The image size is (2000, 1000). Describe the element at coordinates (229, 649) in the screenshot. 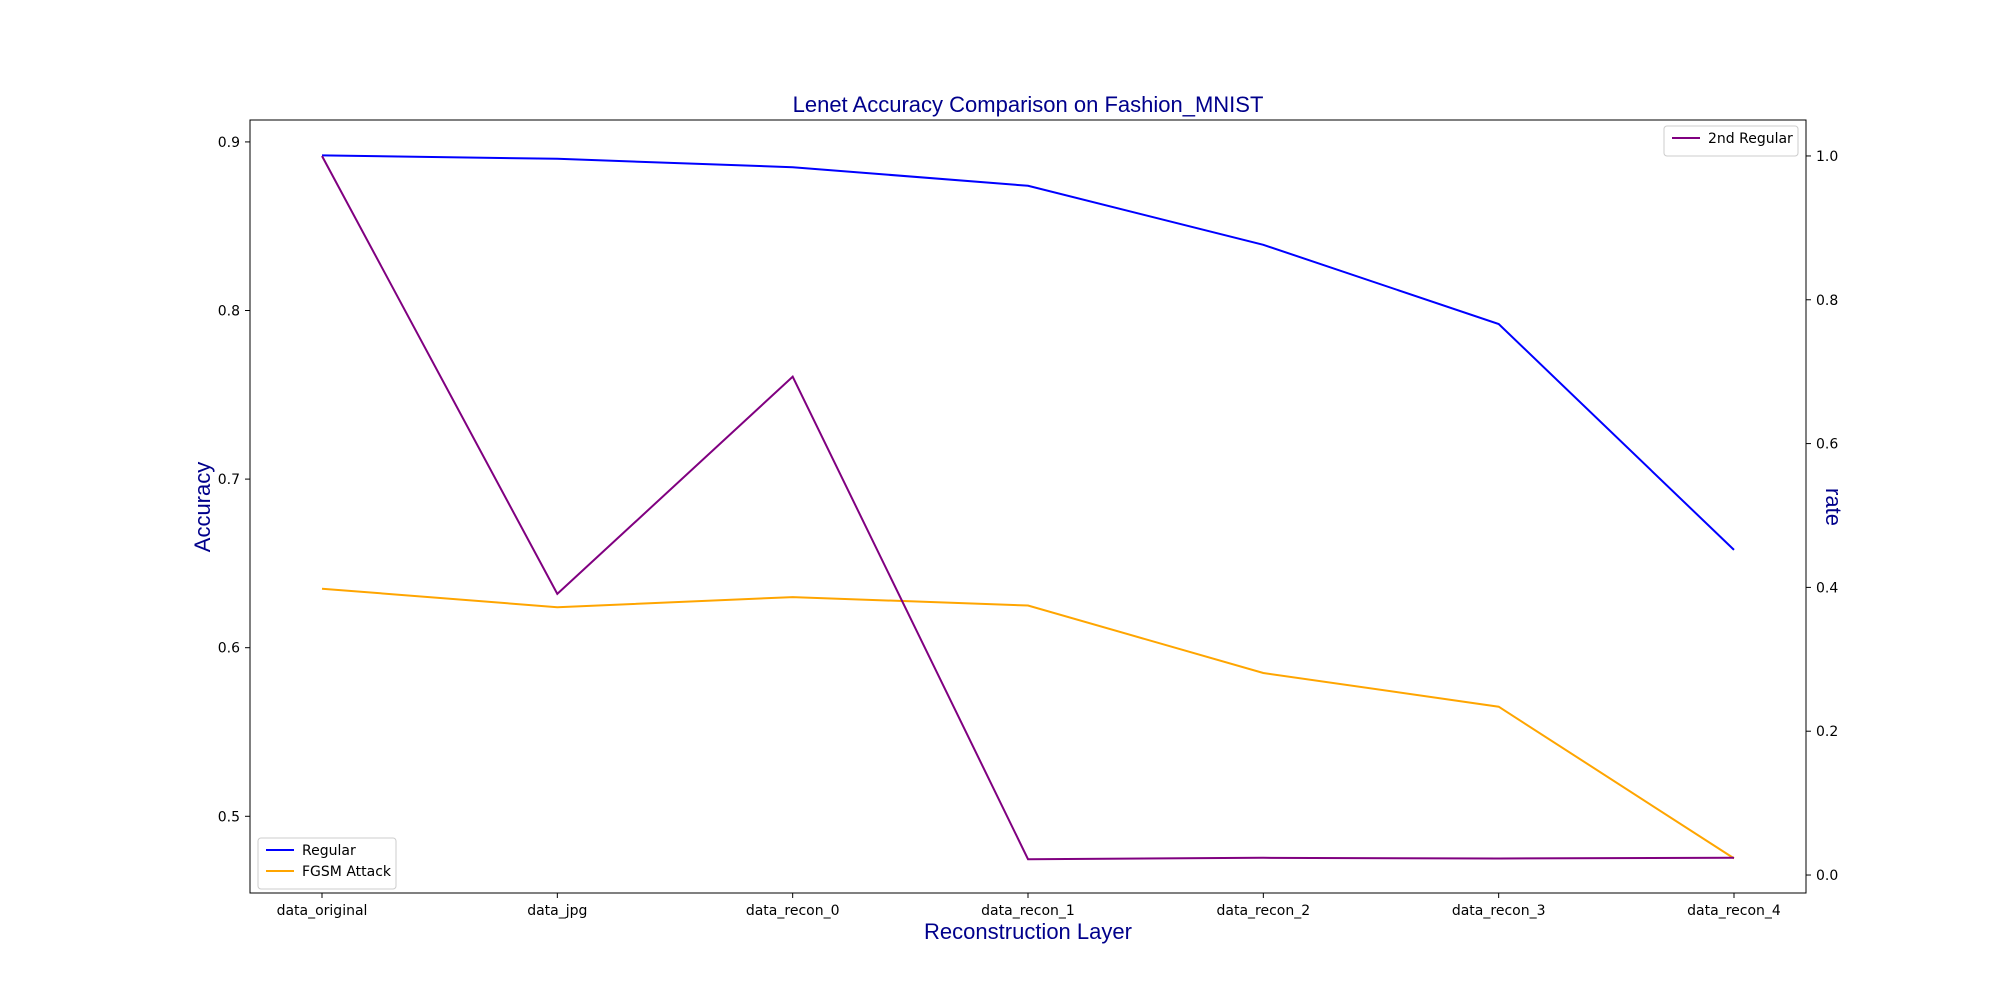

I see `y-left-tick-label: 0.6` at that location.